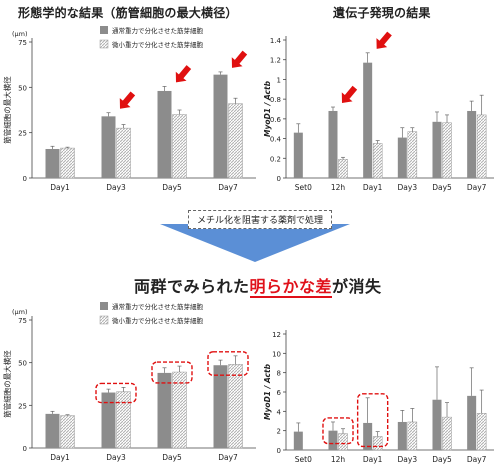  What do you see at coordinates (279, 432) in the screenshot?
I see `y-tick-label: 2` at bounding box center [279, 432].